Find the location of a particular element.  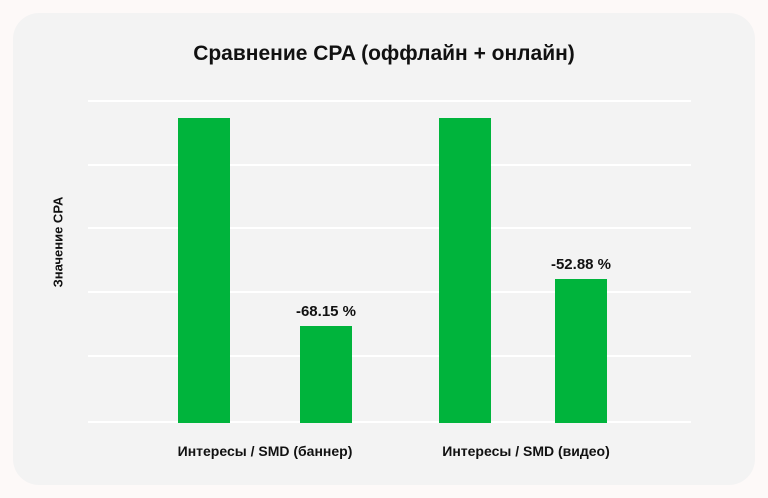

data-label-video: -52.88 % is located at coordinates (581, 264).